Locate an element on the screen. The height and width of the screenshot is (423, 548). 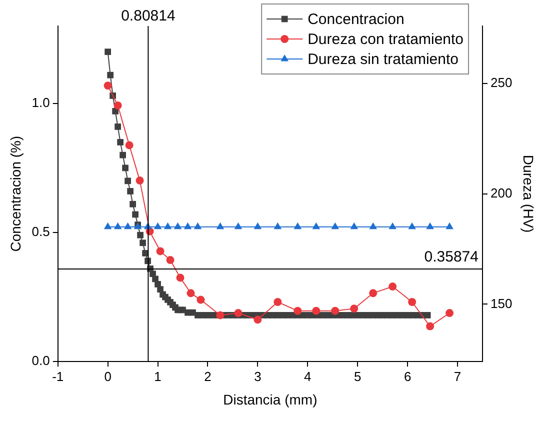
x-tick-label: 0 is located at coordinates (108, 376).